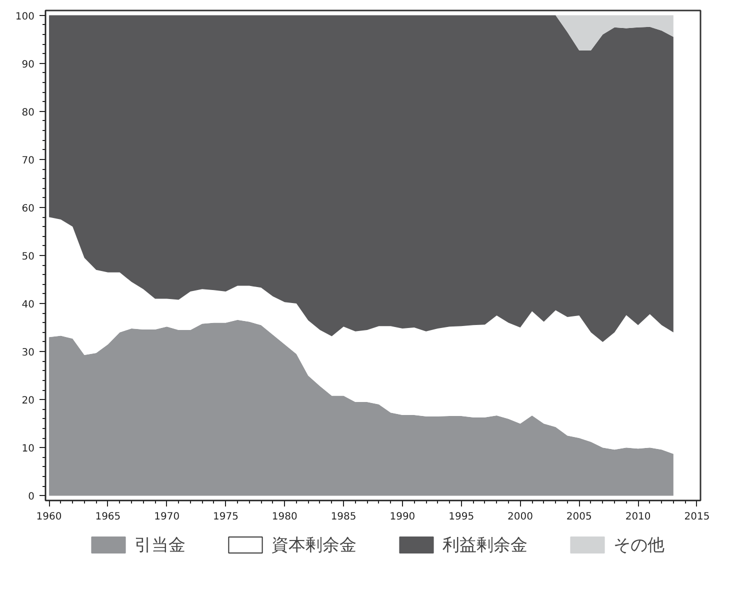 The image size is (731, 599). I want to click on y-tick-label: 30, so click(28, 353).